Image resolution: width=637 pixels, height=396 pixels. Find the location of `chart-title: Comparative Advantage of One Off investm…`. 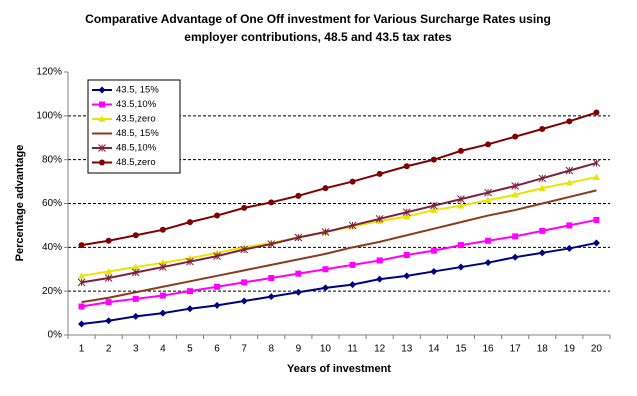

chart-title: Comparative Advantage of One Off investm… is located at coordinates (318, 19).